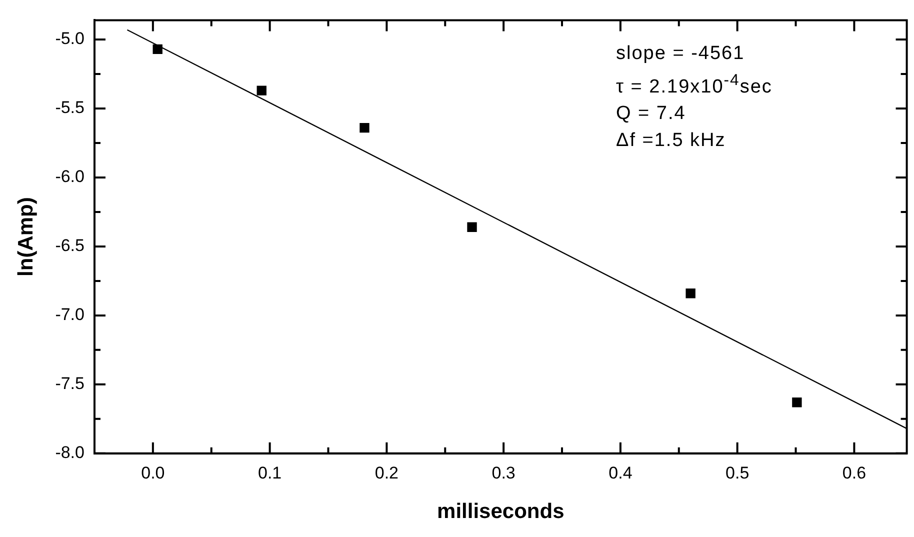 The height and width of the screenshot is (537, 914). Describe the element at coordinates (651, 114) in the screenshot. I see `annotation: Q = 7.4` at that location.